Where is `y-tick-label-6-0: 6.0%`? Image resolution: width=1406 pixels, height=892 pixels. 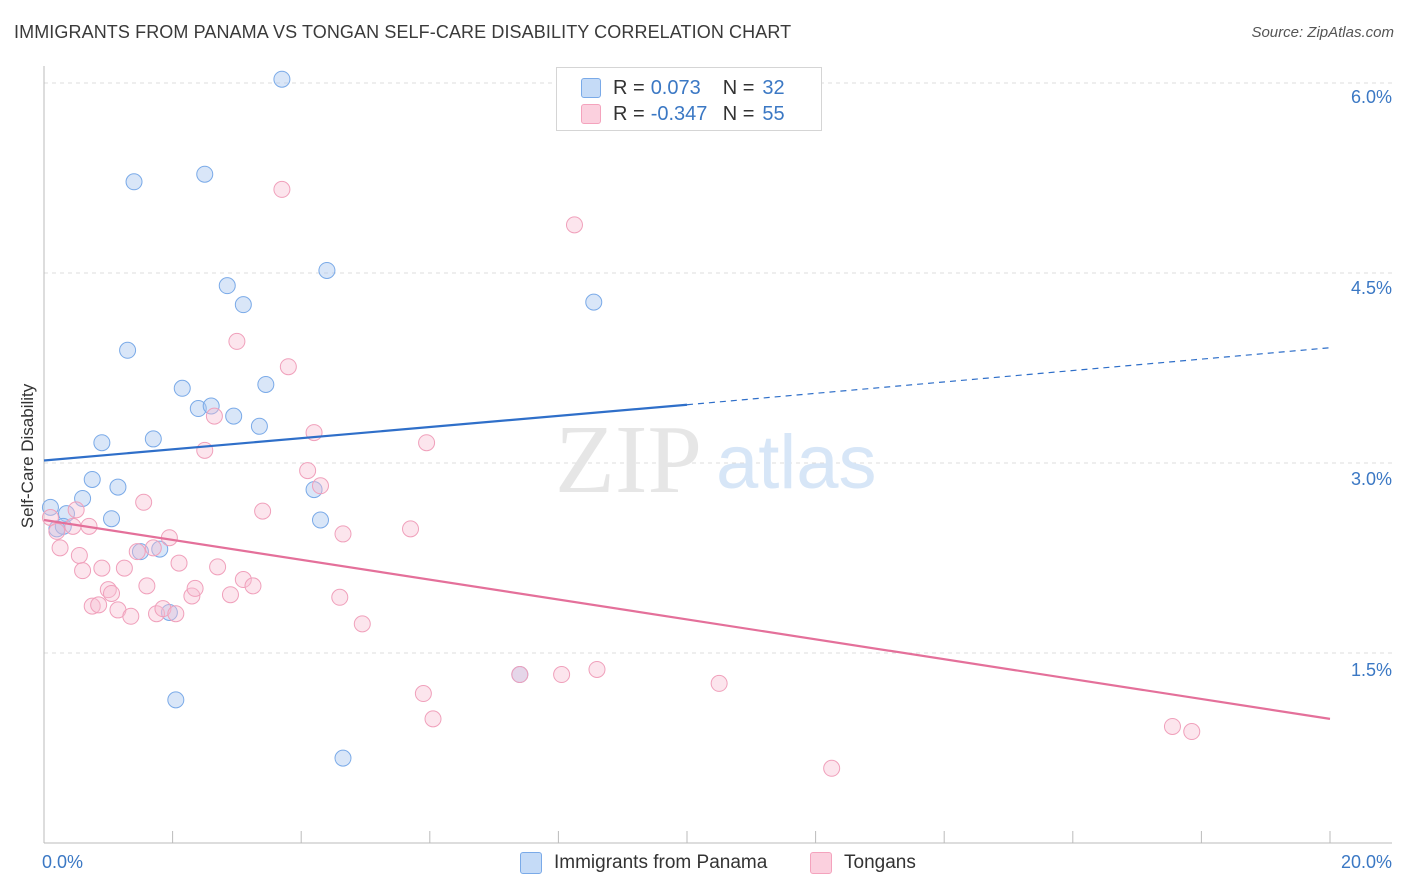 y-tick-label-6-0: 6.0% is located at coordinates (1371, 97).